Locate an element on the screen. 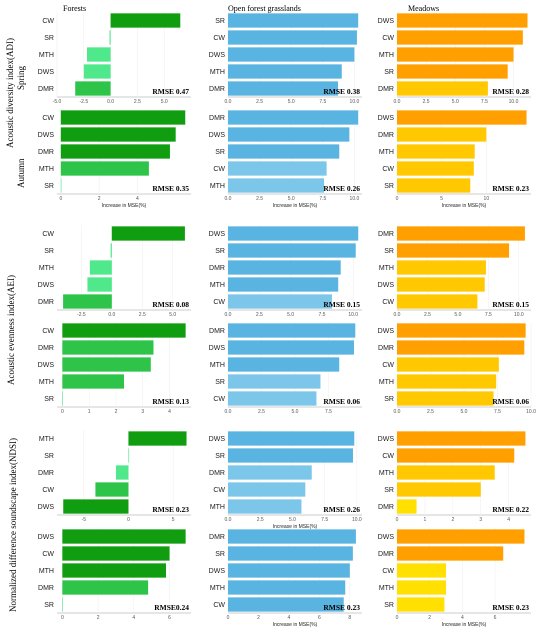 The image size is (550, 638). rmse-label: RMSE 0.15 is located at coordinates (510, 304).